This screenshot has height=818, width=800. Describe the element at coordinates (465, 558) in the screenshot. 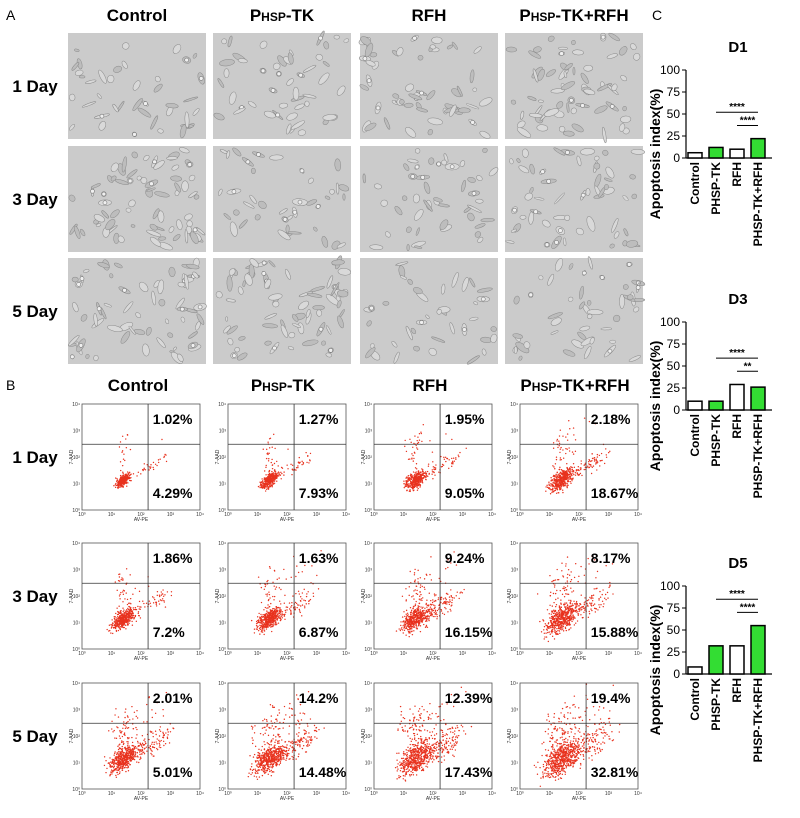

I see `quadrant-upper-pct: 9.24%` at that location.